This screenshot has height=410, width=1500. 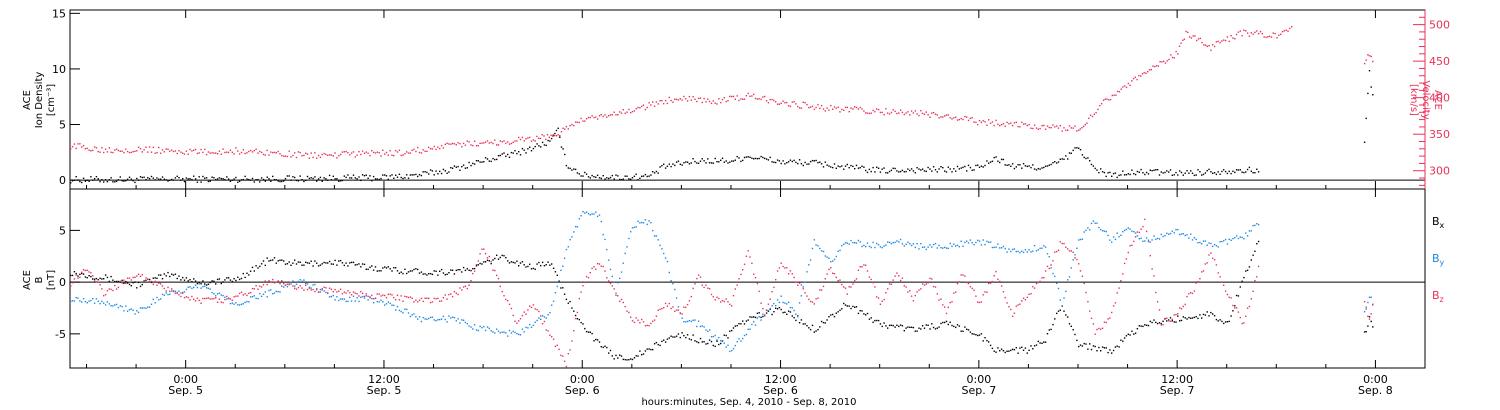 I want to click on panel-2-ylabel-left-line-3: [nT], so click(x=51, y=280).